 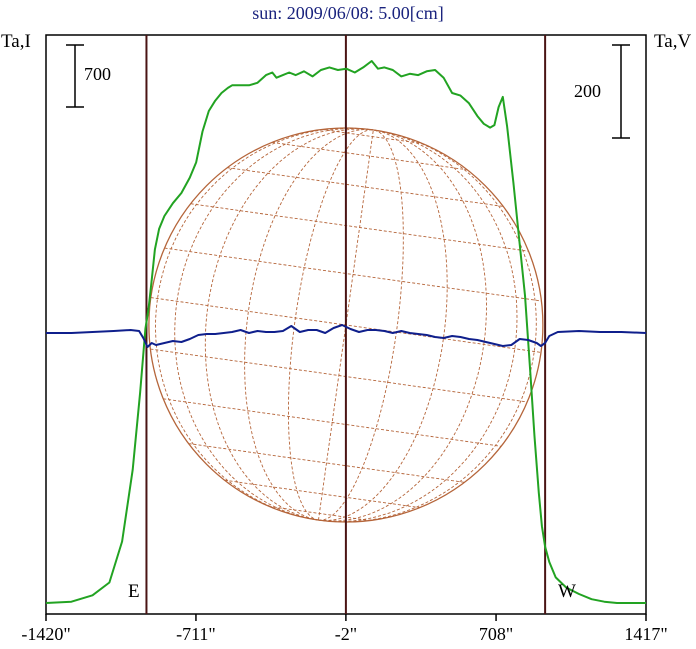 I want to click on scale-bar-polarization-label: 200, so click(x=587, y=91).